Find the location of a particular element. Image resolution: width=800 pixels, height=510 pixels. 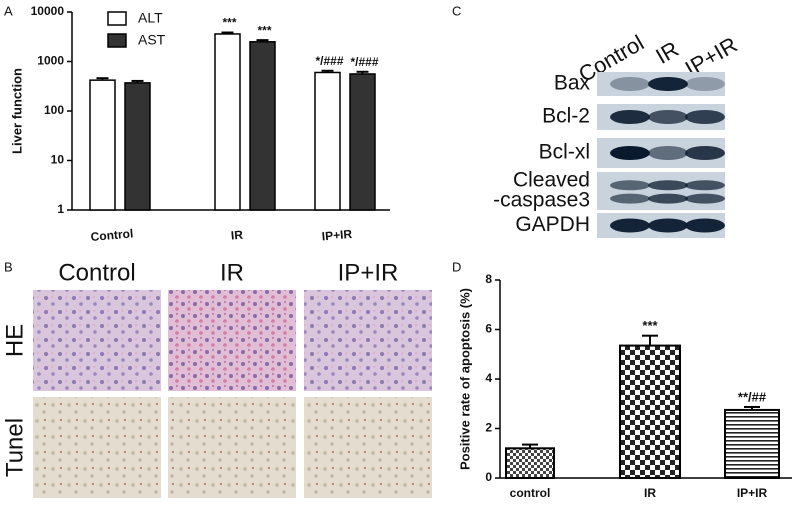

y-tick-label: 10000 is located at coordinates (48, 11).